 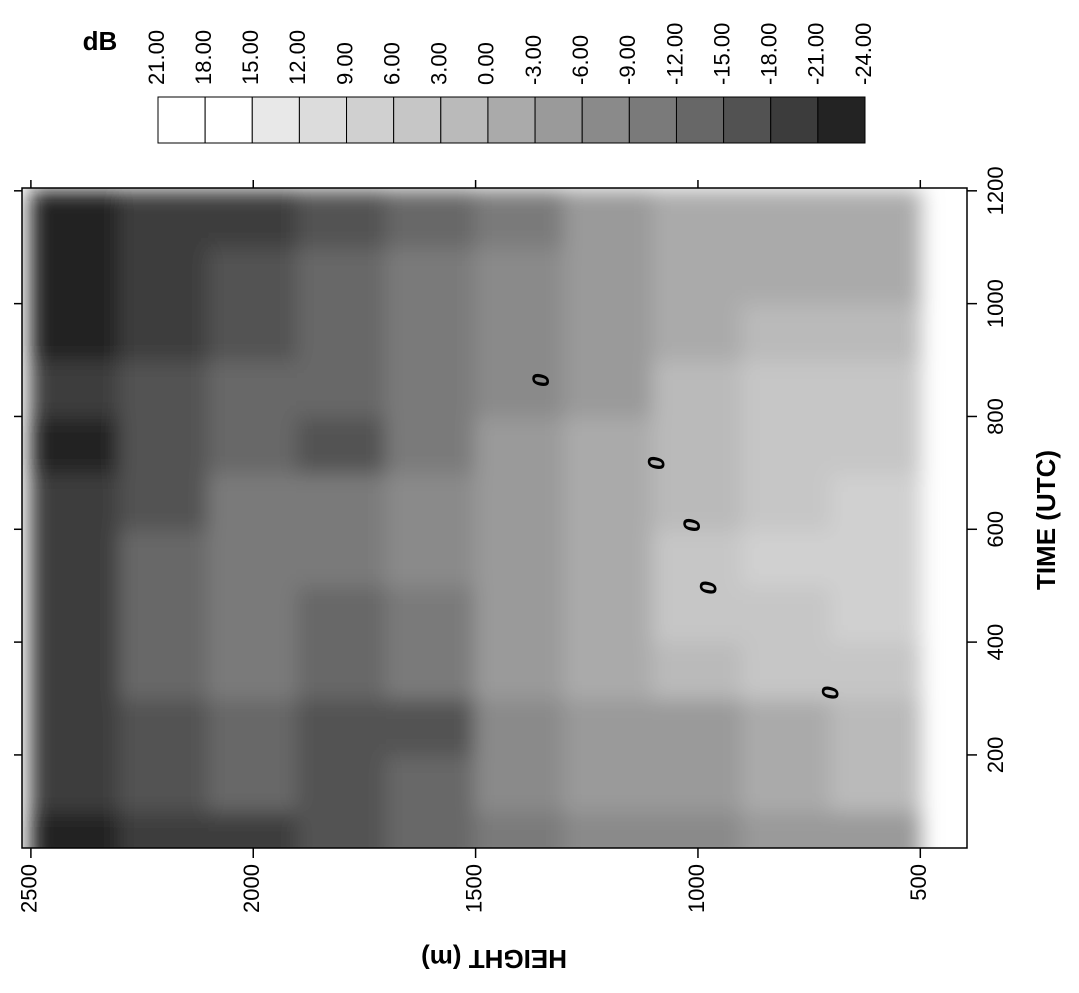 What do you see at coordinates (297, 57) in the screenshot?
I see `colorbar-label: 12.00` at bounding box center [297, 57].